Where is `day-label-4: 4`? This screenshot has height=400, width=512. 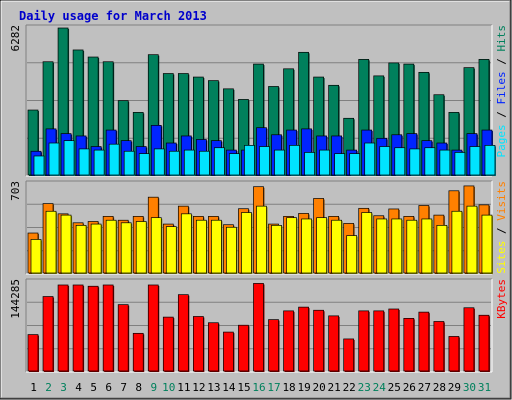 day-label-4: 4 is located at coordinates (78, 387).